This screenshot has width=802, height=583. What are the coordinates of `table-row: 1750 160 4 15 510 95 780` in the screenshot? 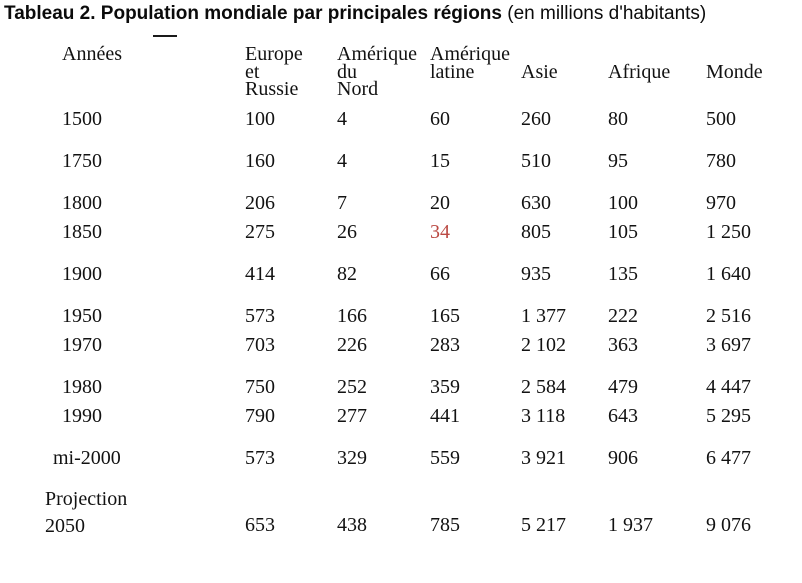 It's located at (423, 155).